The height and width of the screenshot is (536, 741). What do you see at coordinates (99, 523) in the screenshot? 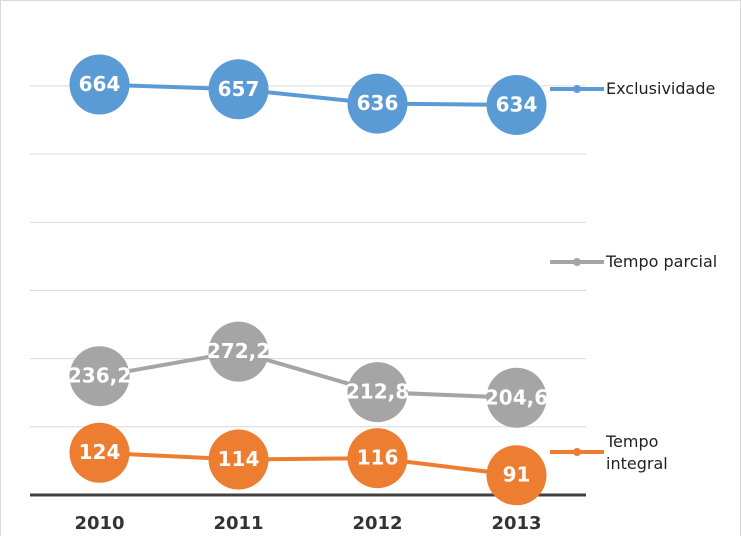
I see `x-tick-label: 2010` at bounding box center [99, 523].